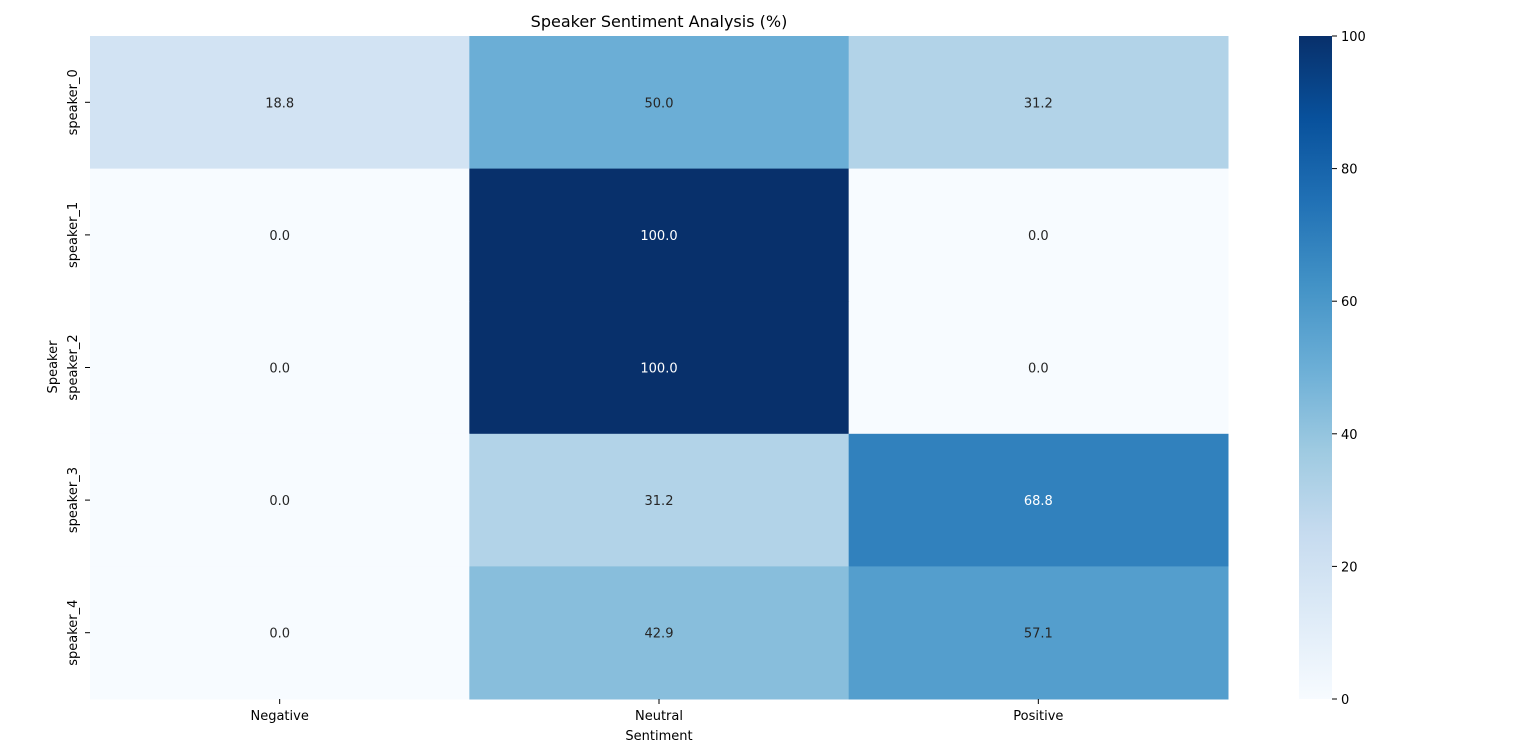 The width and height of the screenshot is (1536, 754). I want to click on x-tick-label: Positive, so click(1038, 716).